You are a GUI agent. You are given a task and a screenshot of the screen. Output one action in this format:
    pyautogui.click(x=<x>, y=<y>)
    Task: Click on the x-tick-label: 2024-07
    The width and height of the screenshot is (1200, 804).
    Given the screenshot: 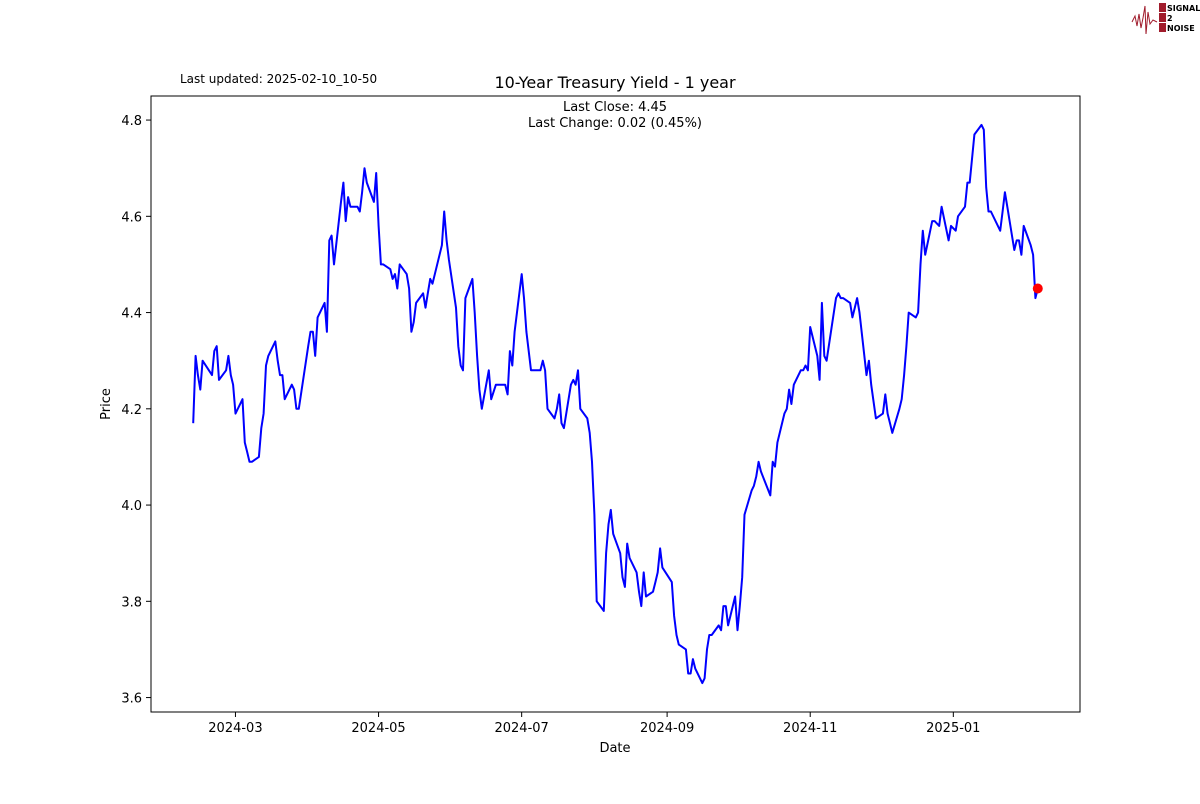 What is the action you would take?
    pyautogui.click(x=521, y=728)
    